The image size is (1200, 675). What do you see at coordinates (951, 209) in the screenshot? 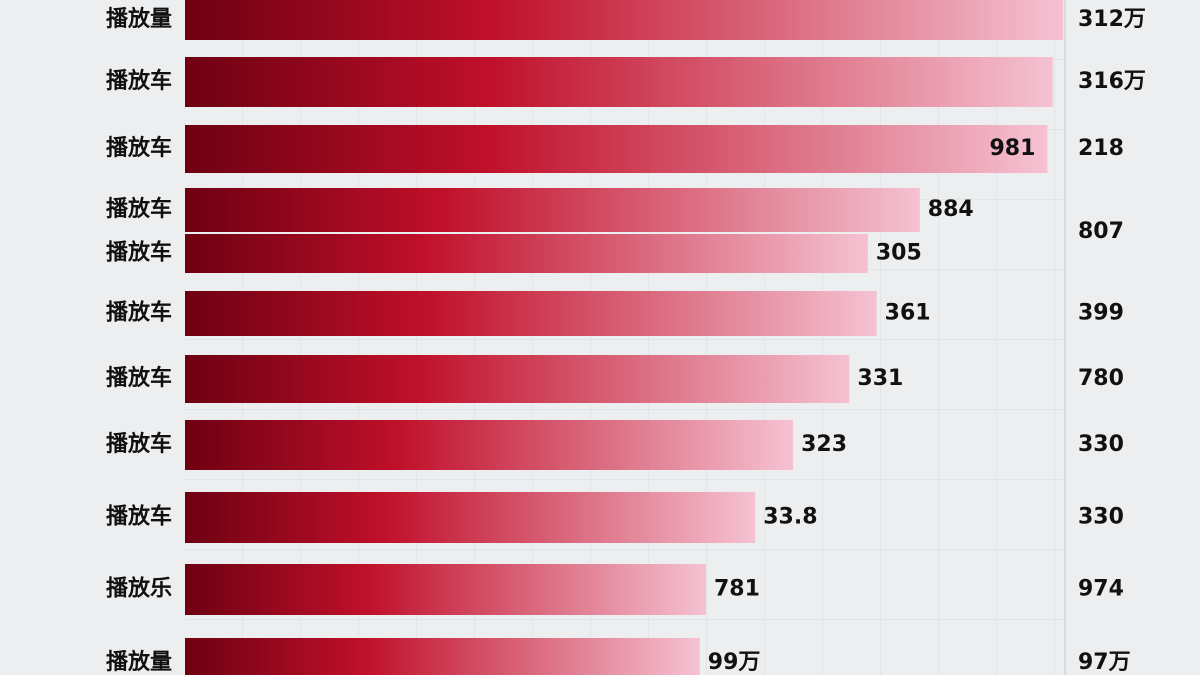
I see `value-label: 884` at bounding box center [951, 209].